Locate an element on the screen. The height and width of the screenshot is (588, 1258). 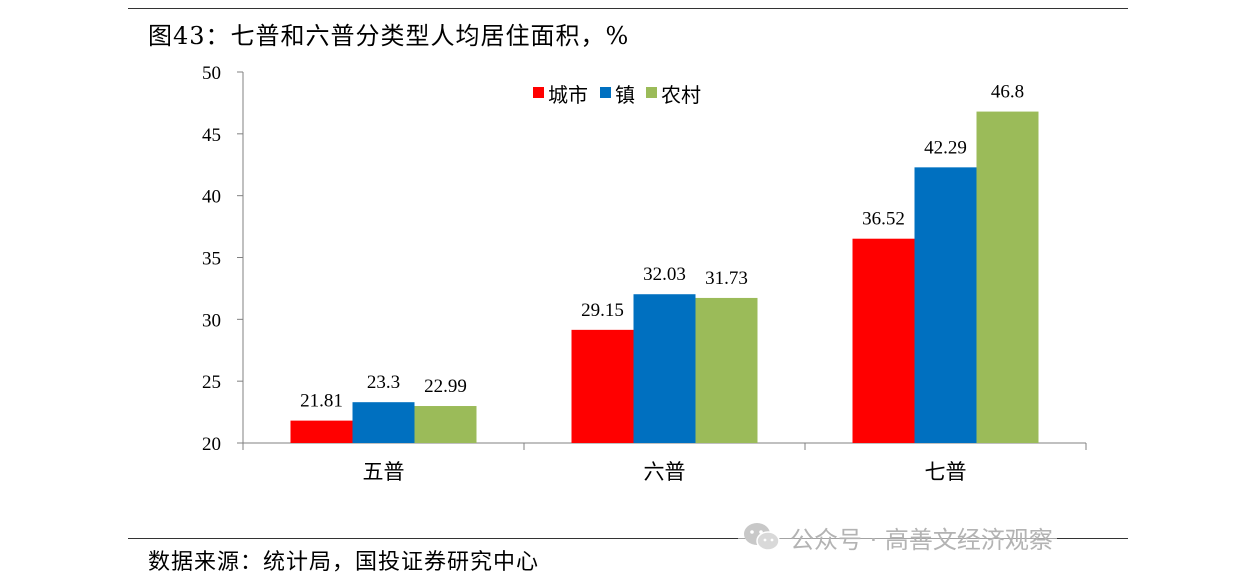
bar-农村-六普 is located at coordinates (726, 370).